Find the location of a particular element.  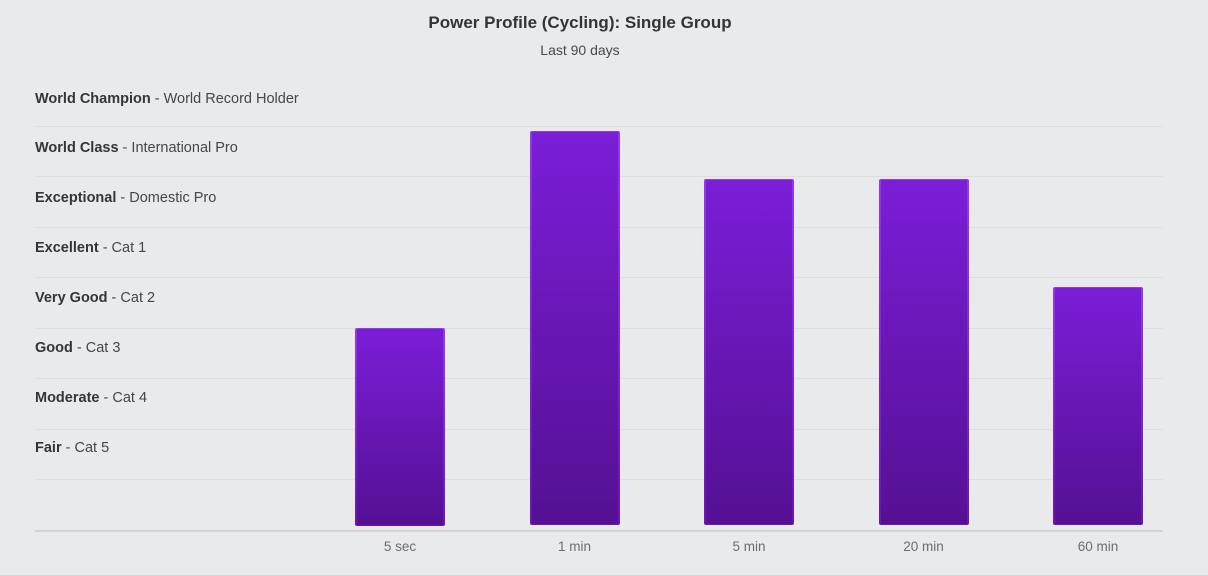

band-label-world-class: World Class - International Pro is located at coordinates (136, 148).